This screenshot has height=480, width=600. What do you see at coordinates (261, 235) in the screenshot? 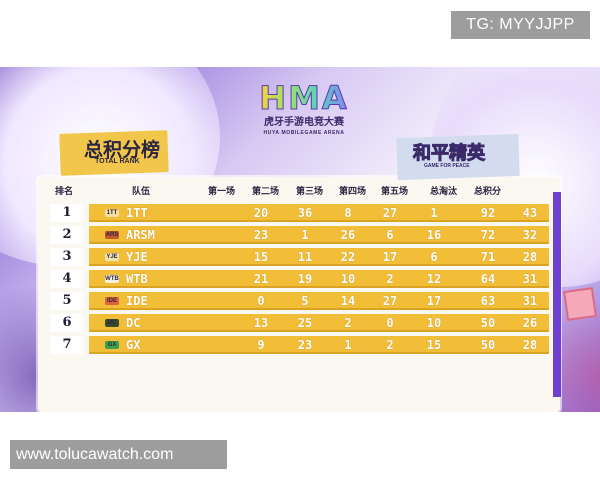
I see `score-g1: 23` at bounding box center [261, 235].